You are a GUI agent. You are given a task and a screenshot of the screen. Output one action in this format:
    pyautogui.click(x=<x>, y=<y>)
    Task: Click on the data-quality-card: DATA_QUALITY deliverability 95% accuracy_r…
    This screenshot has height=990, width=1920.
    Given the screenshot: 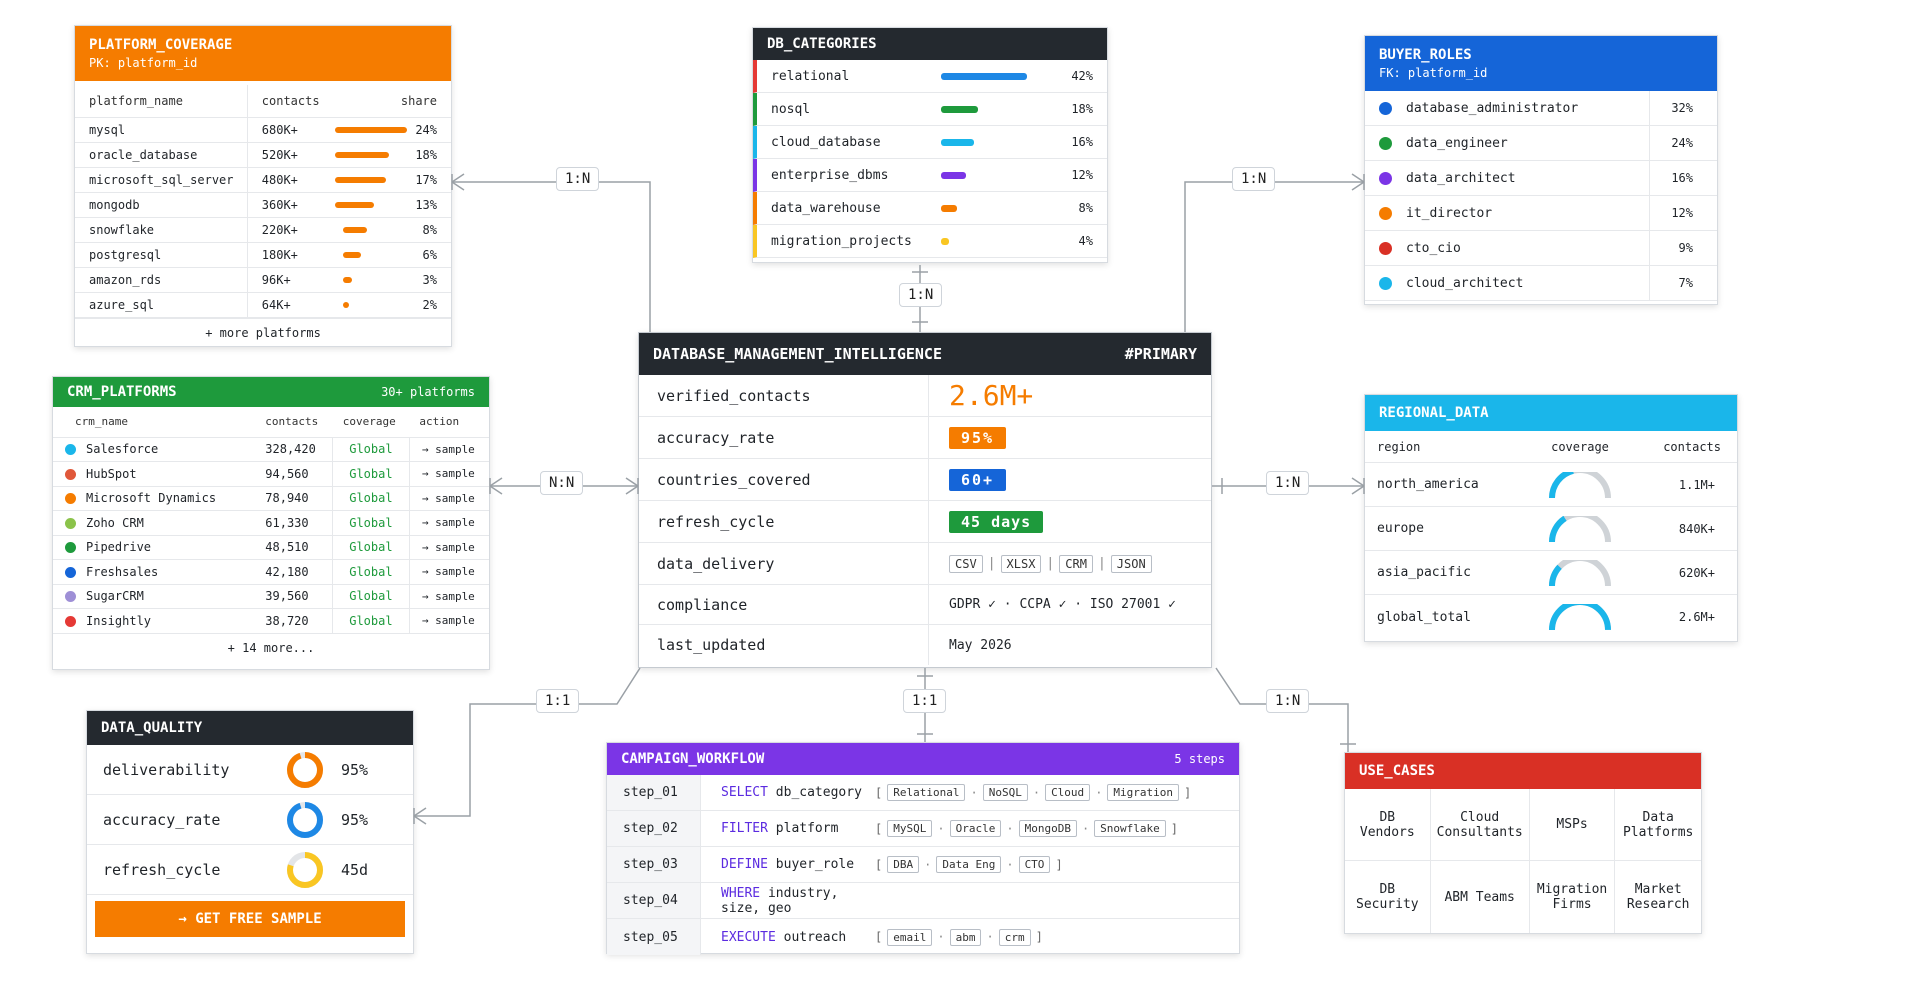 What is the action you would take?
    pyautogui.click(x=250, y=832)
    